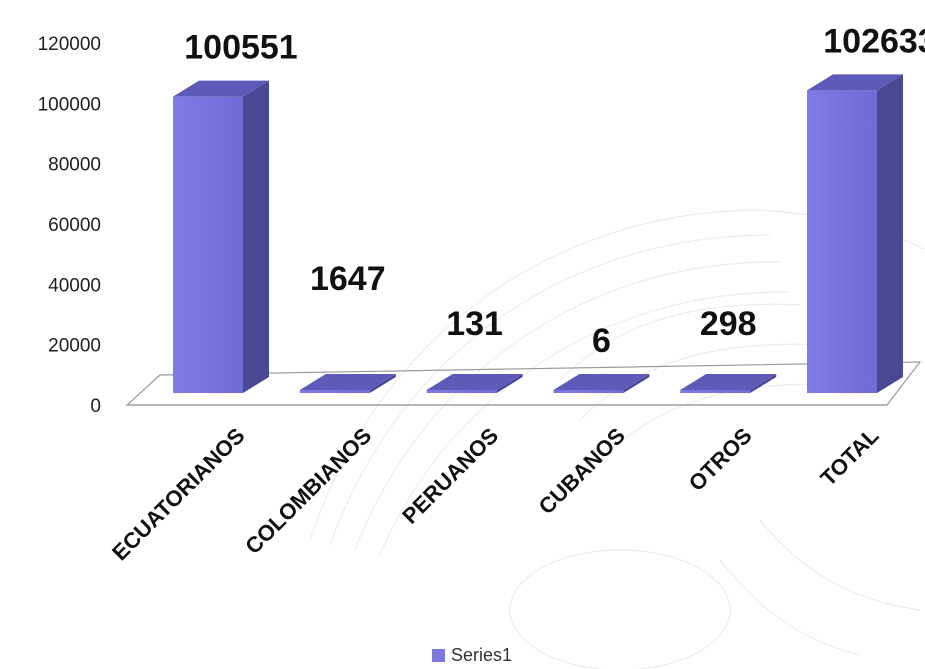 The image size is (925, 669). Describe the element at coordinates (438, 655) in the screenshot. I see `legend-swatch` at that location.